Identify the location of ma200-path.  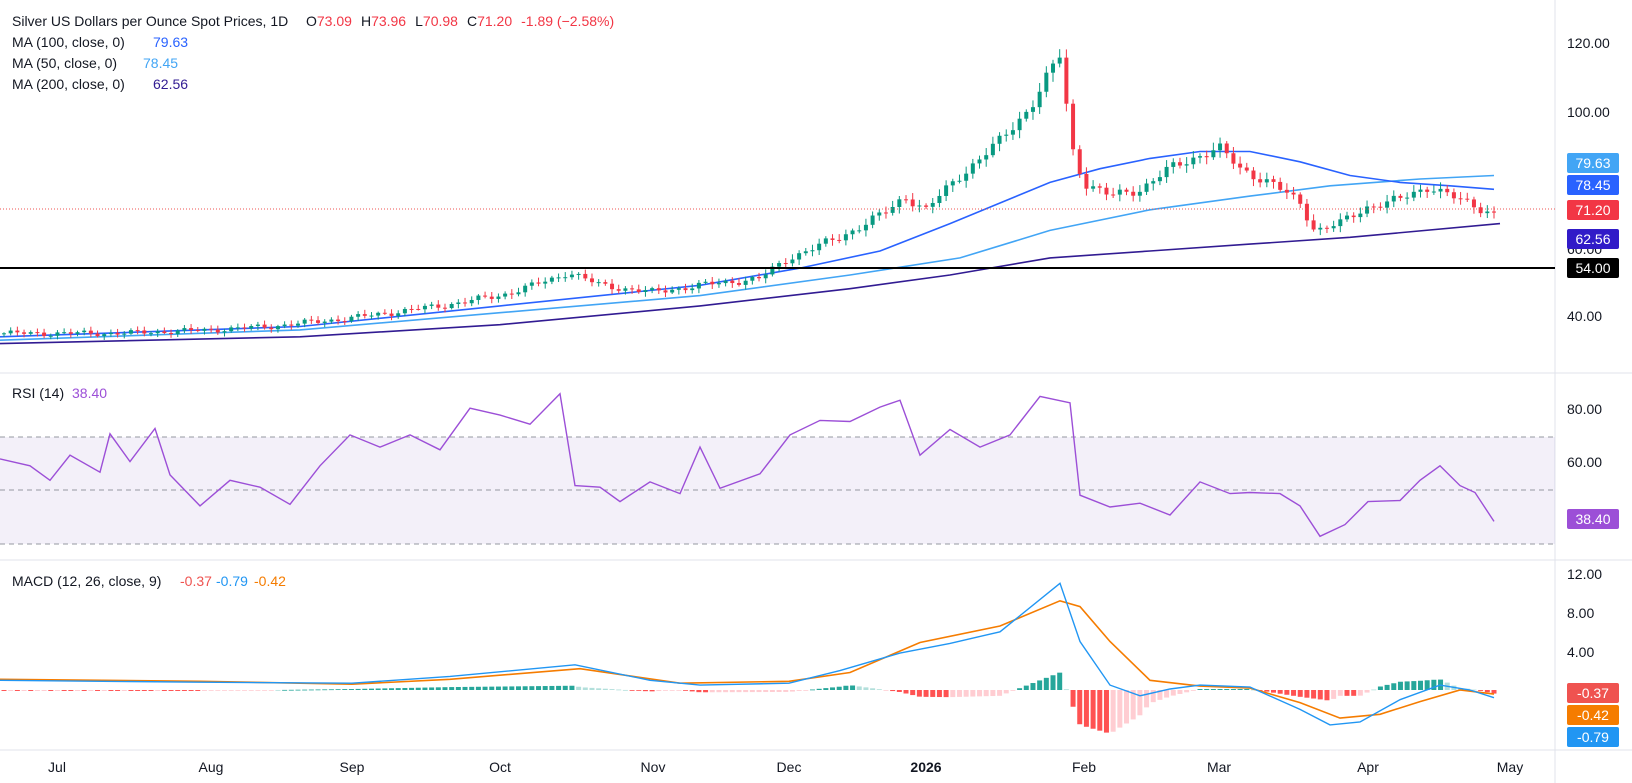
(750, 283).